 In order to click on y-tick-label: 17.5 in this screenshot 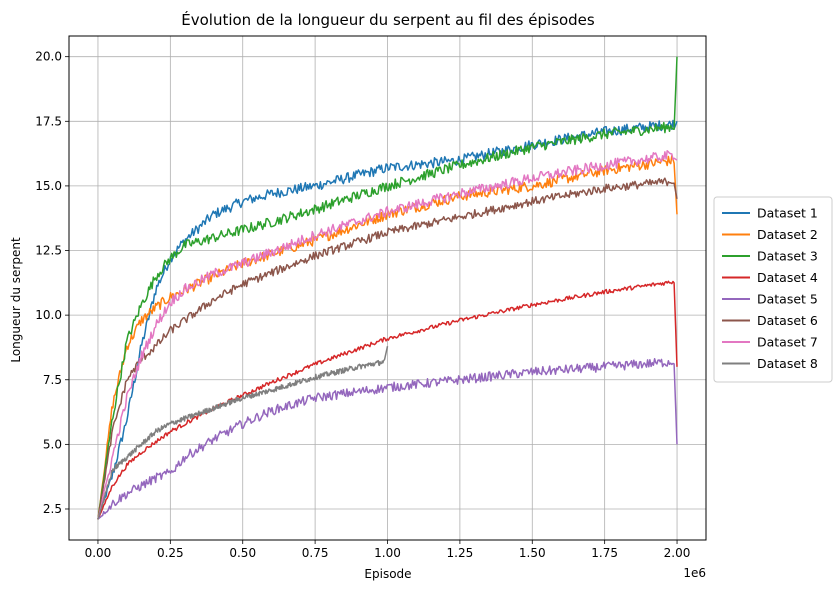, I will do `click(48, 121)`.